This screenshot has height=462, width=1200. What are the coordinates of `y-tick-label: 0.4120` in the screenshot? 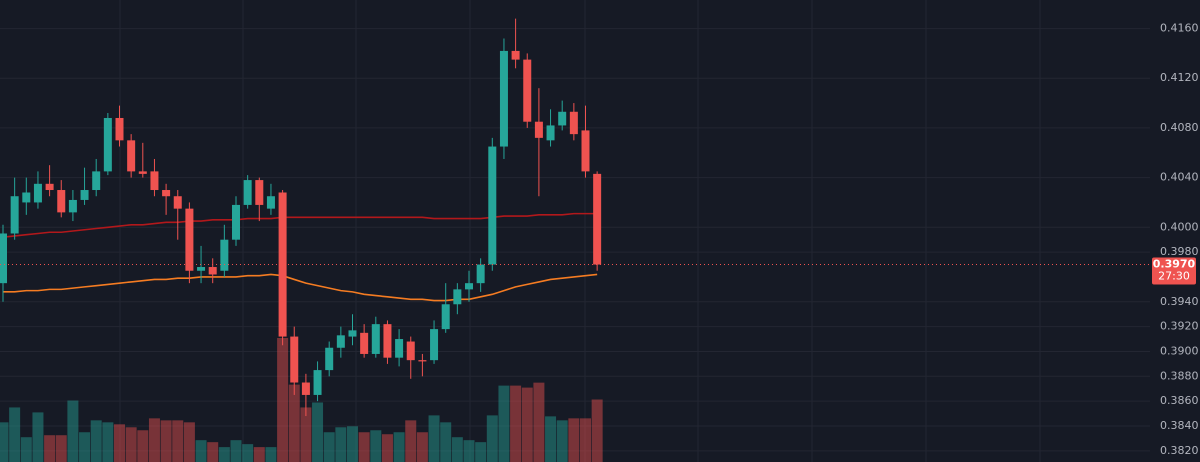 It's located at (1179, 77).